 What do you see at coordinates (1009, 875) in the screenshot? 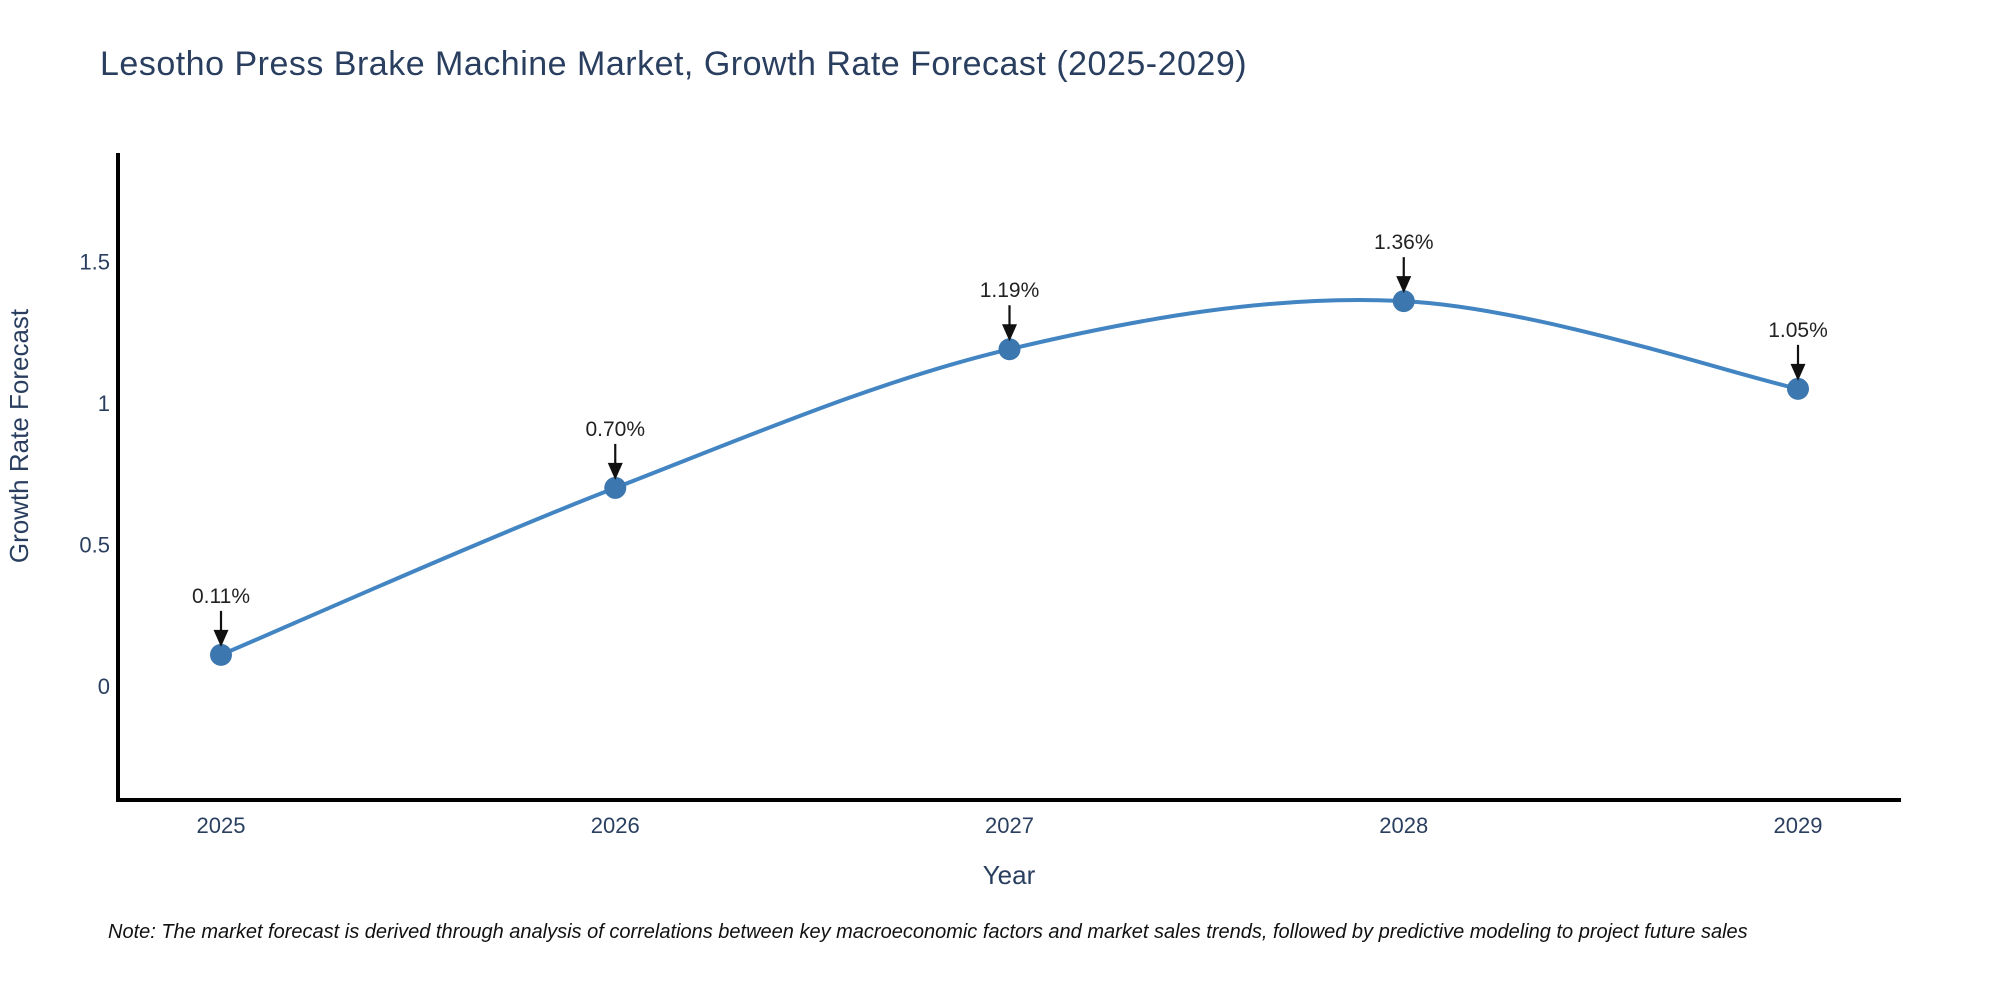
I see `x-axis-title: Year` at bounding box center [1009, 875].